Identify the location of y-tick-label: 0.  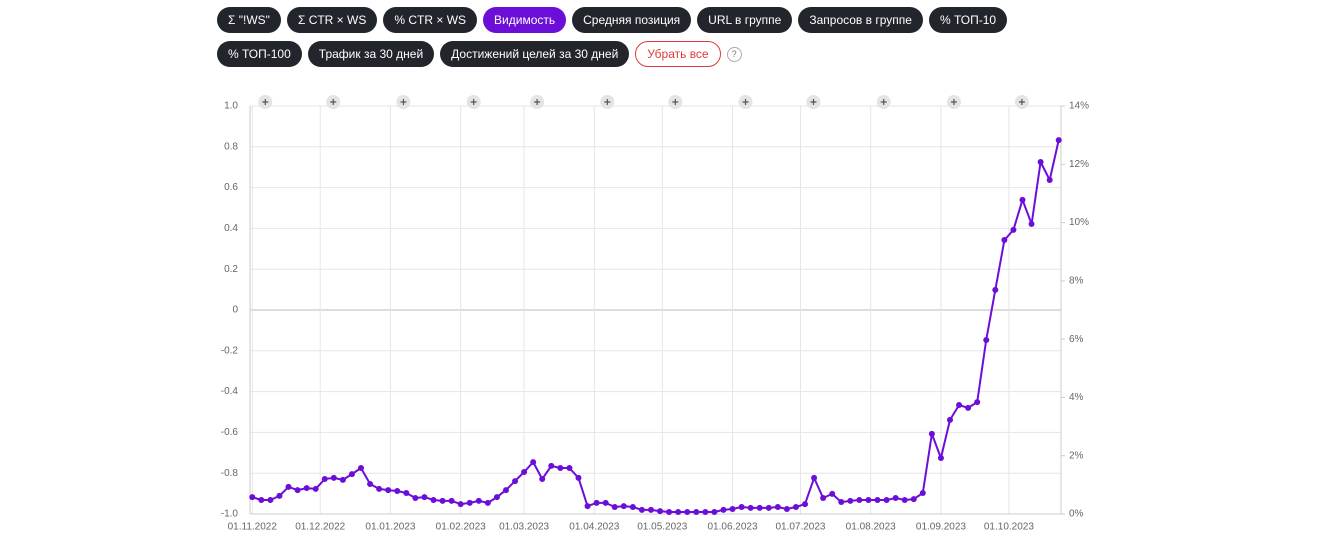
(235, 310).